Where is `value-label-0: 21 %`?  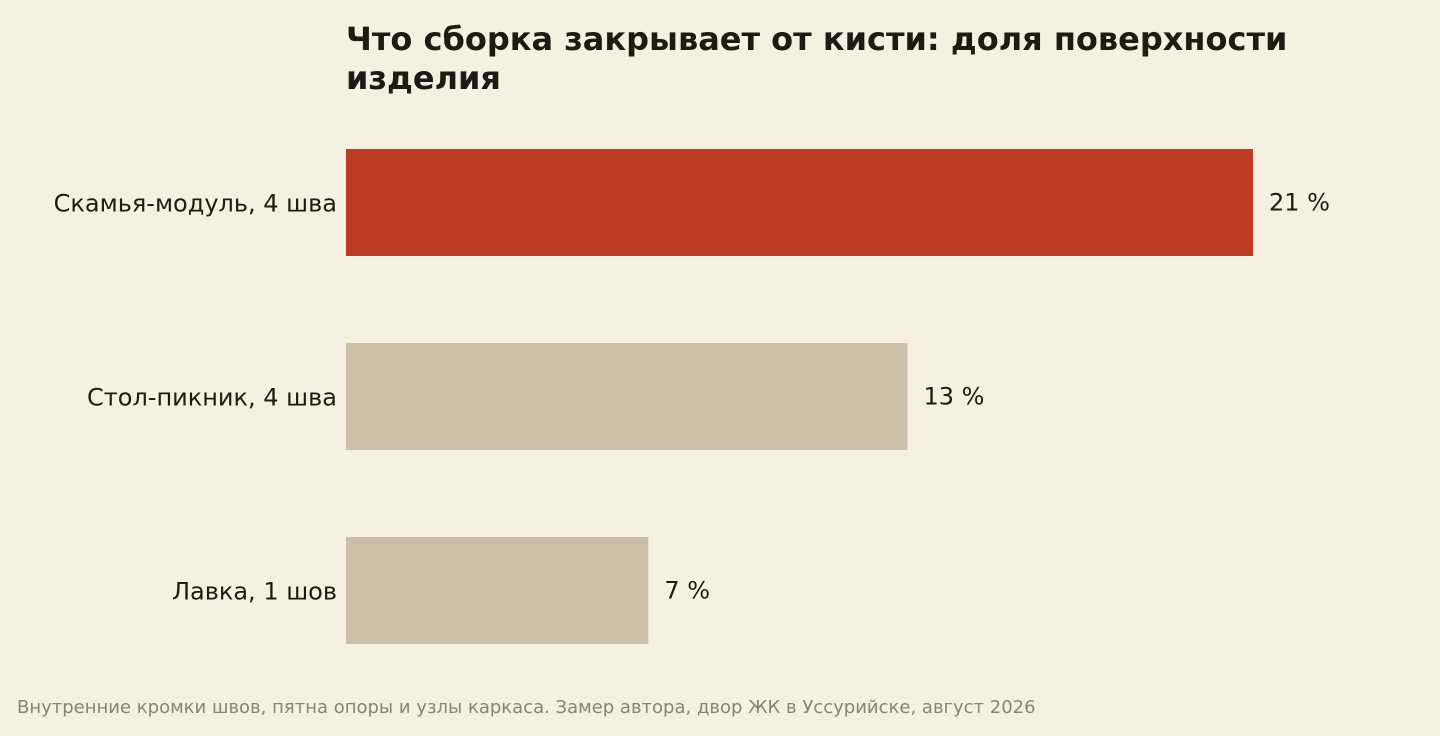 value-label-0: 21 % is located at coordinates (1299, 203).